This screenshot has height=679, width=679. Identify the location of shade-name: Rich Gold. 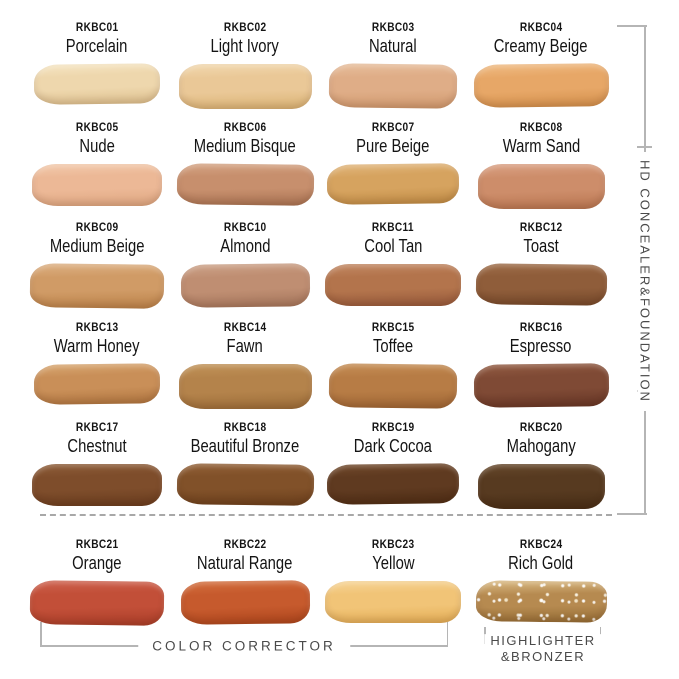
(541, 563).